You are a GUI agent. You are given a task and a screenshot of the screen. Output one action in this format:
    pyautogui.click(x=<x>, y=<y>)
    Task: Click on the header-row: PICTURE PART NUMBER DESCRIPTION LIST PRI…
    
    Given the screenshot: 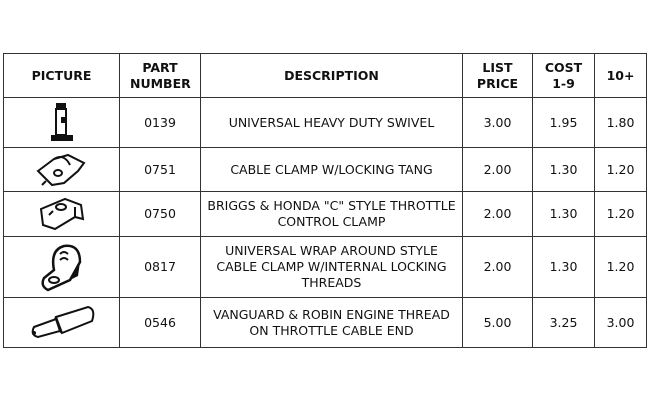 What is the action you would take?
    pyautogui.click(x=325, y=75)
    